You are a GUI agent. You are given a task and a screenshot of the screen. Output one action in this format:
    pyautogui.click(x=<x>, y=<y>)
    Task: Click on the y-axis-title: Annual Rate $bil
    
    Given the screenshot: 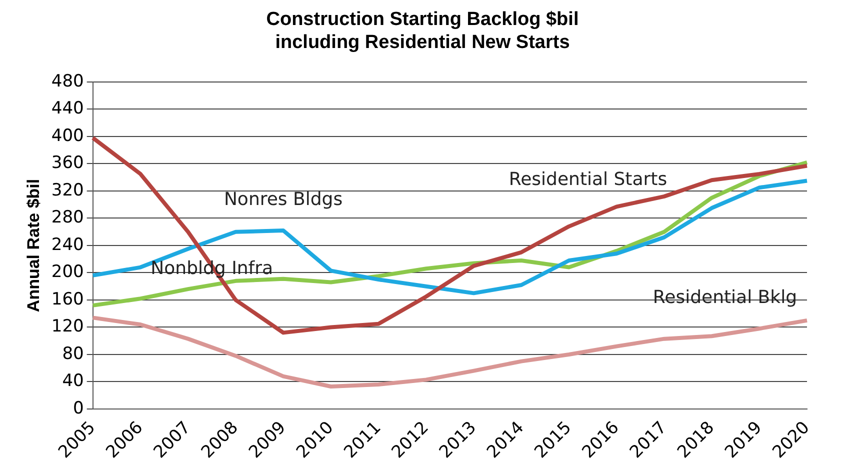 What is the action you would take?
    pyautogui.click(x=33, y=245)
    